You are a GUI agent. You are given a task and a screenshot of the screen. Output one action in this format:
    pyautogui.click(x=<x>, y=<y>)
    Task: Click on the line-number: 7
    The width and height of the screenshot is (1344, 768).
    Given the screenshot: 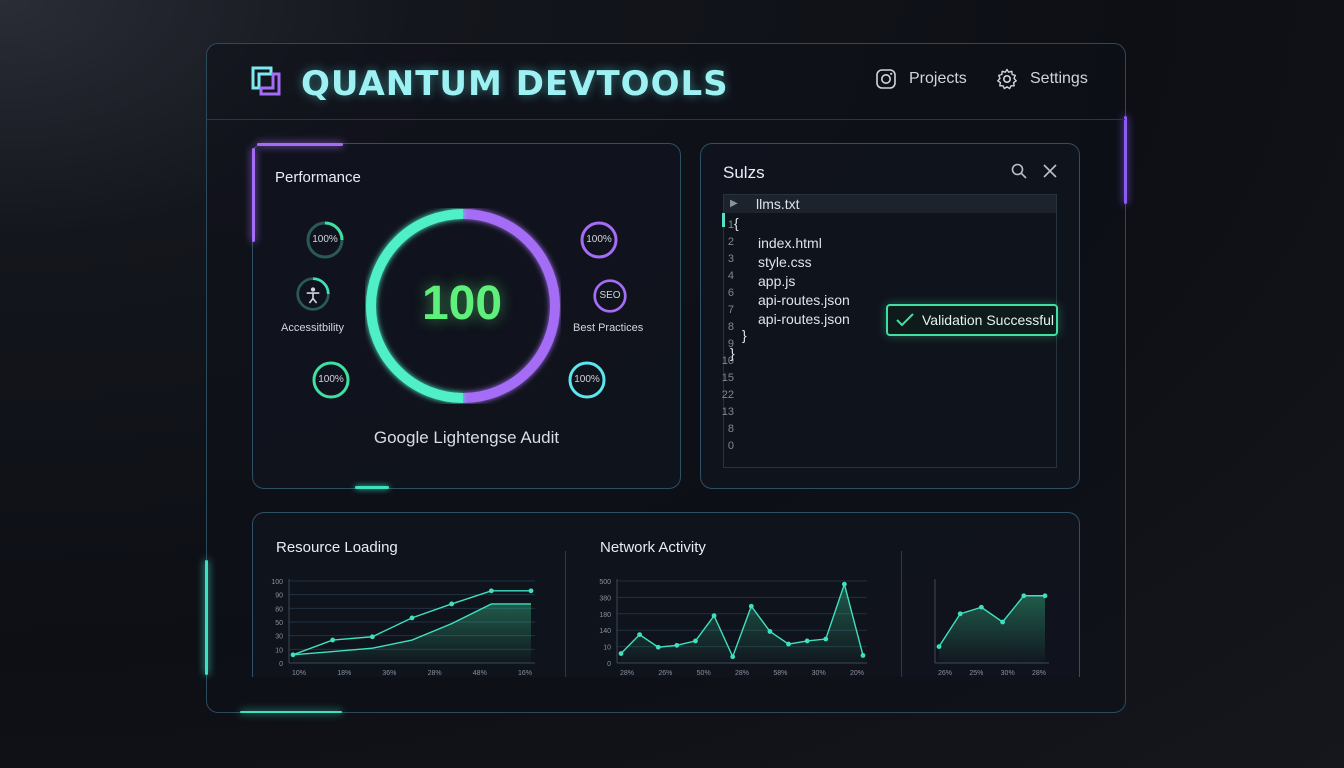 What is the action you would take?
    pyautogui.click(x=730, y=310)
    